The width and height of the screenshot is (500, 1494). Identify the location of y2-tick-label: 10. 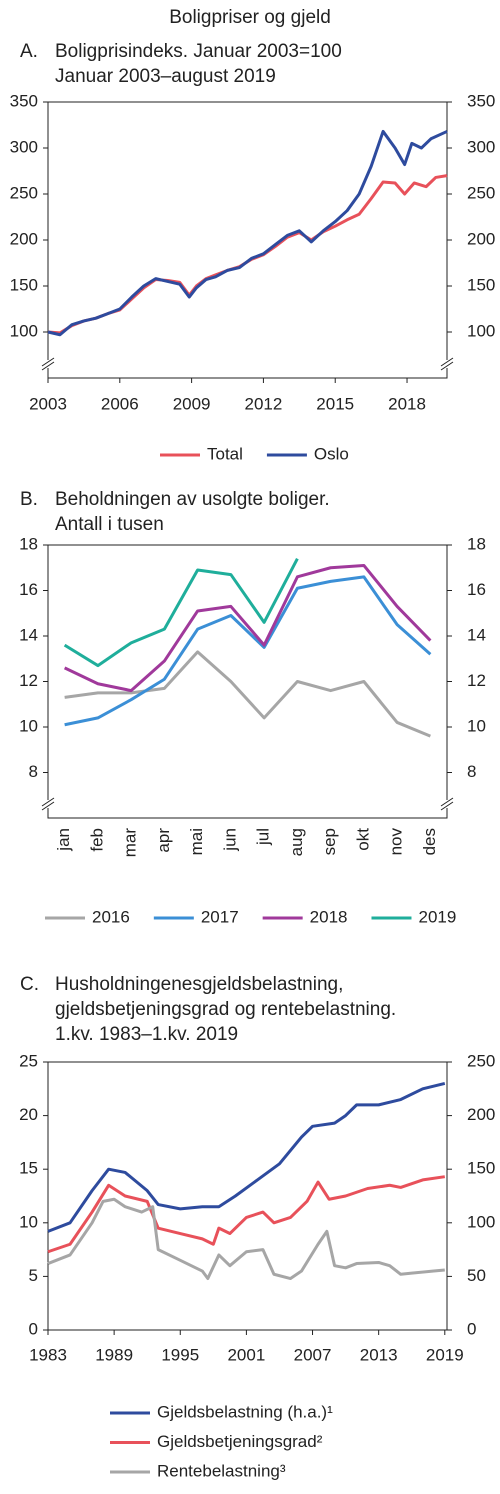
(476, 725).